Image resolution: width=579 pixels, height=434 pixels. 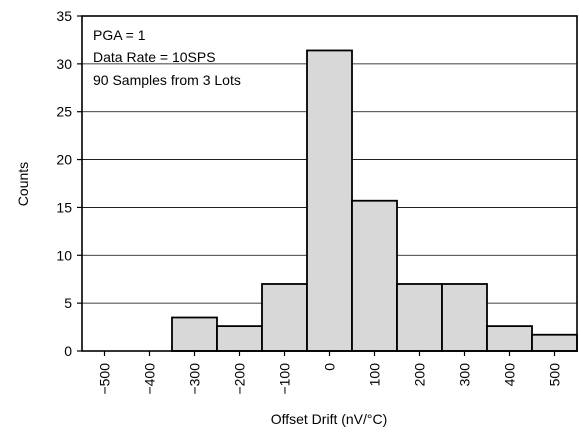 What do you see at coordinates (329, 419) in the screenshot?
I see `x-axis-title: Offset Drift (nV/°C)` at bounding box center [329, 419].